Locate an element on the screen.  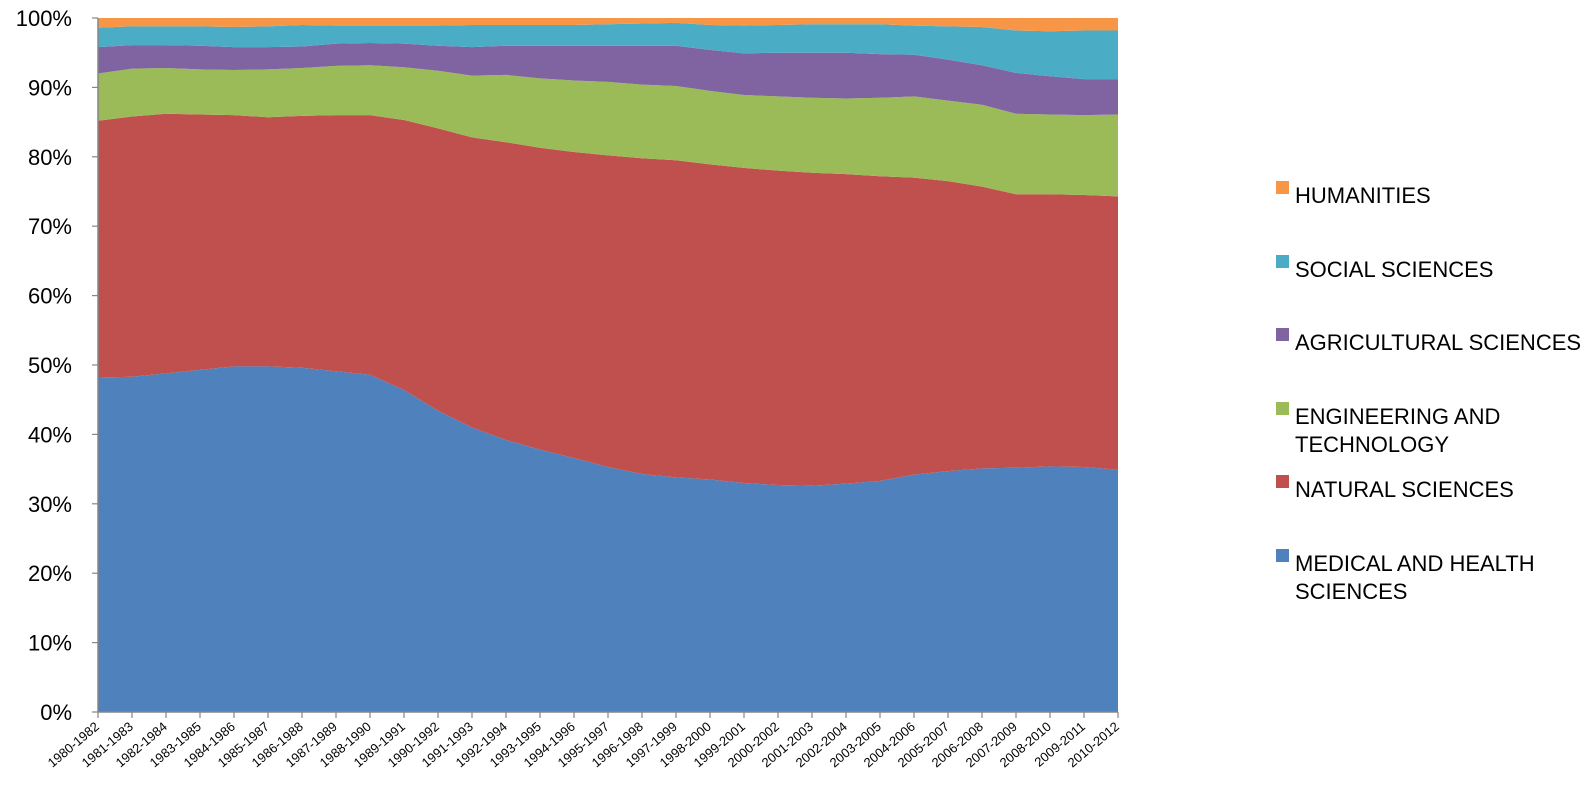
legend-swatch-natural-sciences is located at coordinates (1282, 481).